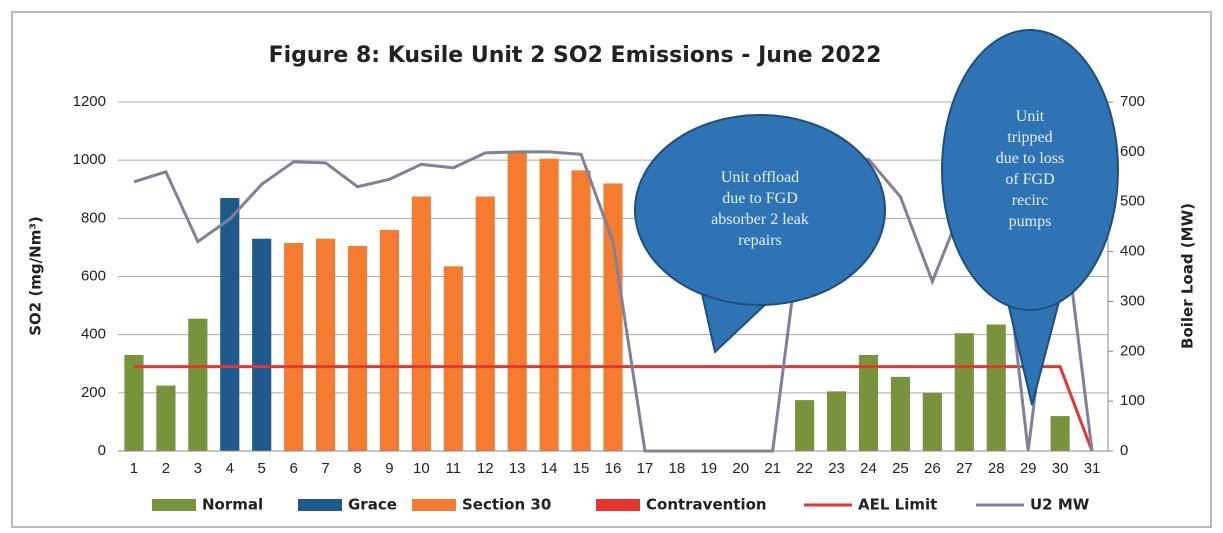  I want to click on x-tick-label: 14, so click(549, 468).